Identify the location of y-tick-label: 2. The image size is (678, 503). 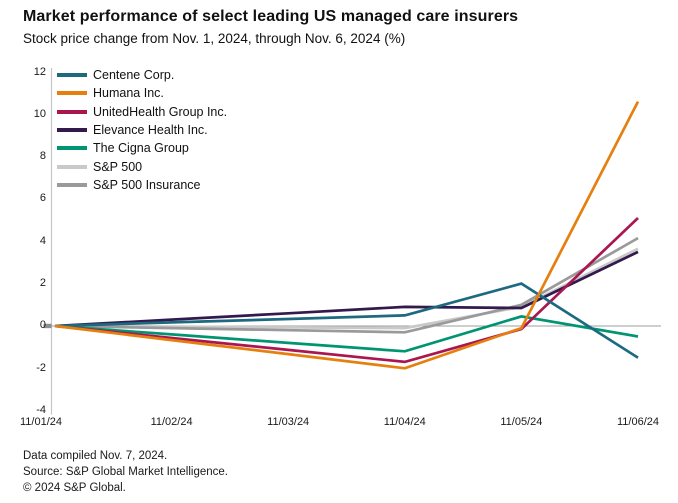
(42, 283).